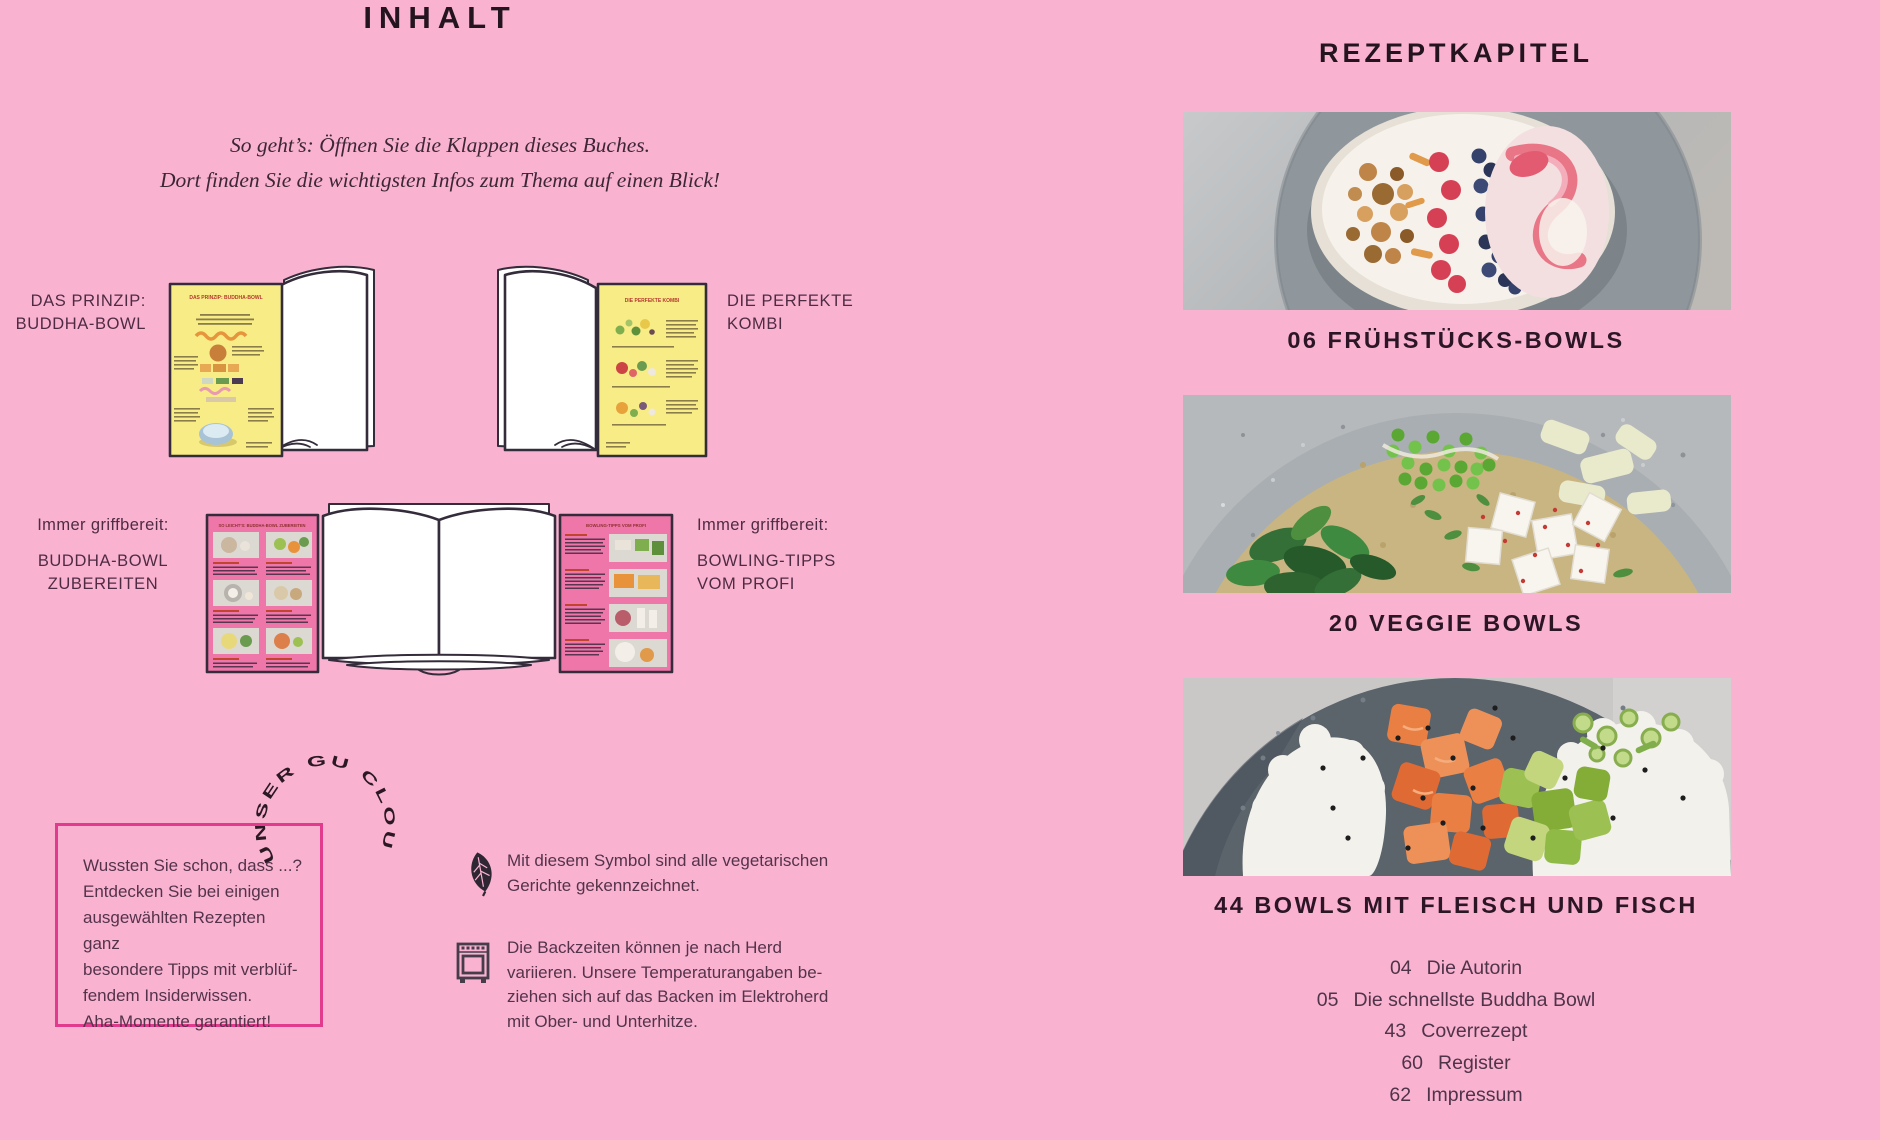  I want to click on spinach, so click(1311, 549).